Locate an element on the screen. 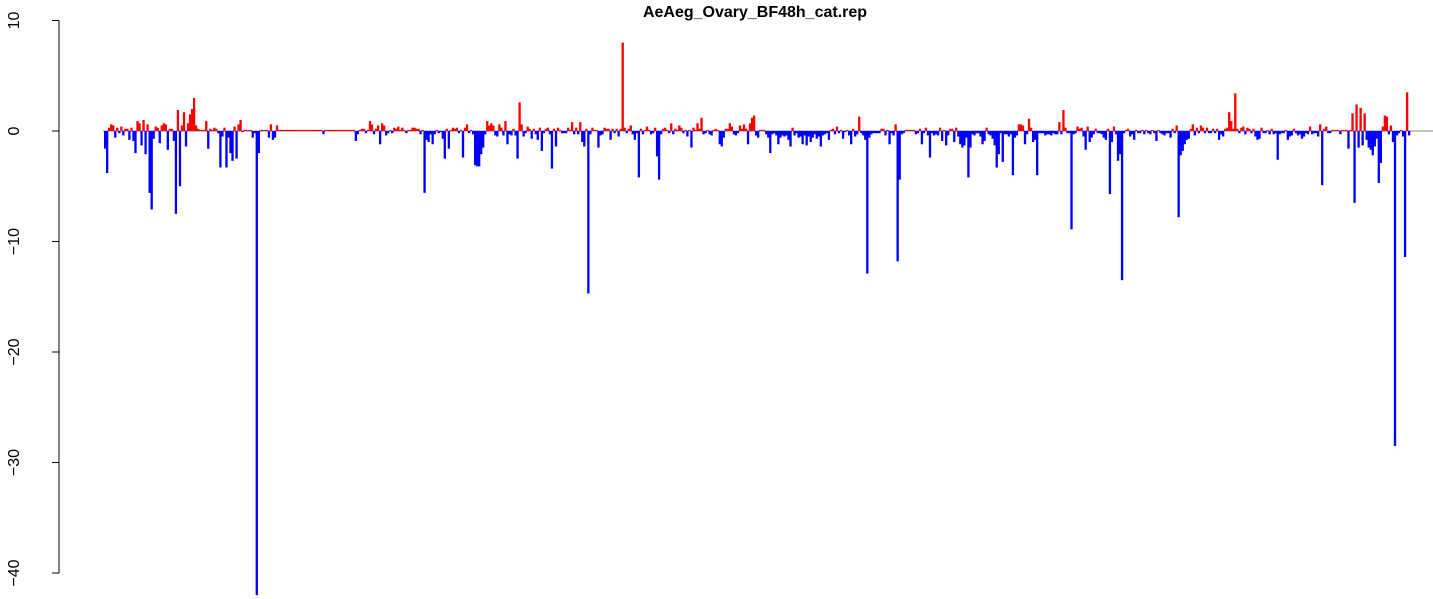  y-tick-label: −20 is located at coordinates (14, 351).